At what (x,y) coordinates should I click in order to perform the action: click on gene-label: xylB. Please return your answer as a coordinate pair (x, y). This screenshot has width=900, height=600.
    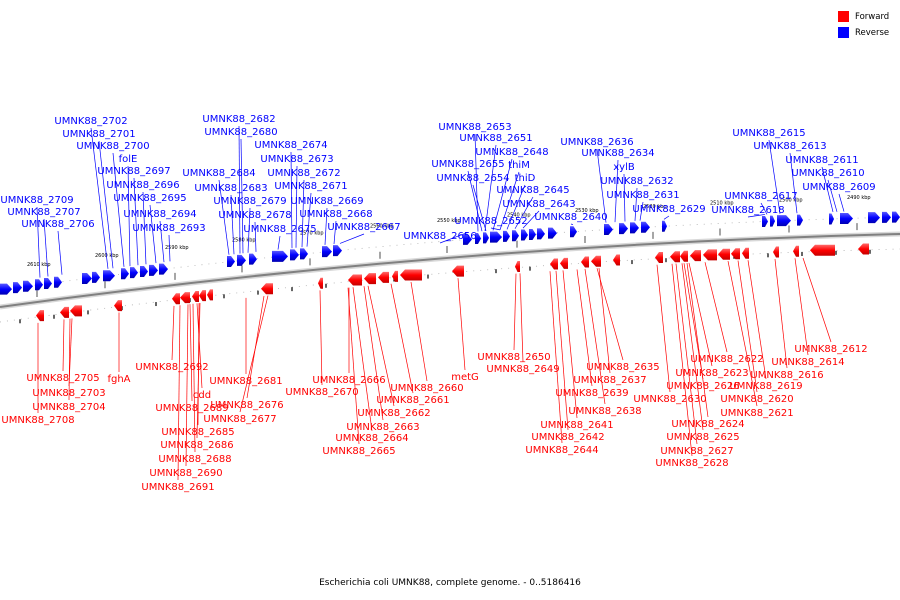
    Looking at the image, I should click on (624, 167).